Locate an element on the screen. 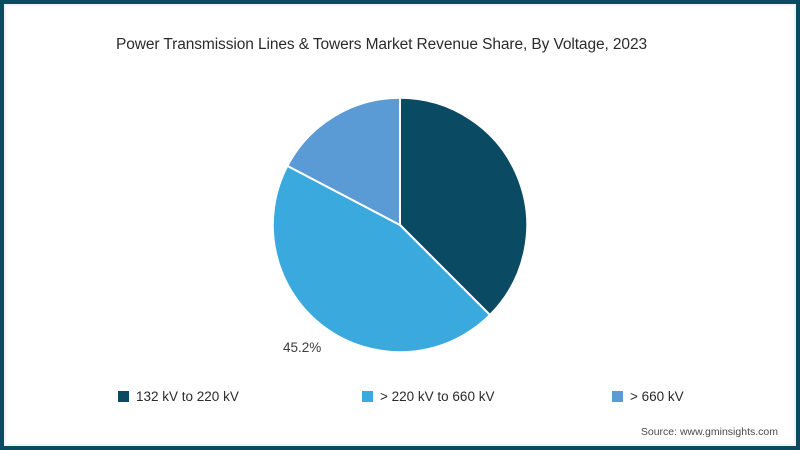 The height and width of the screenshot is (450, 800). legend-item-132kv-to-220kv: 132 kV to 220 kV is located at coordinates (178, 396).